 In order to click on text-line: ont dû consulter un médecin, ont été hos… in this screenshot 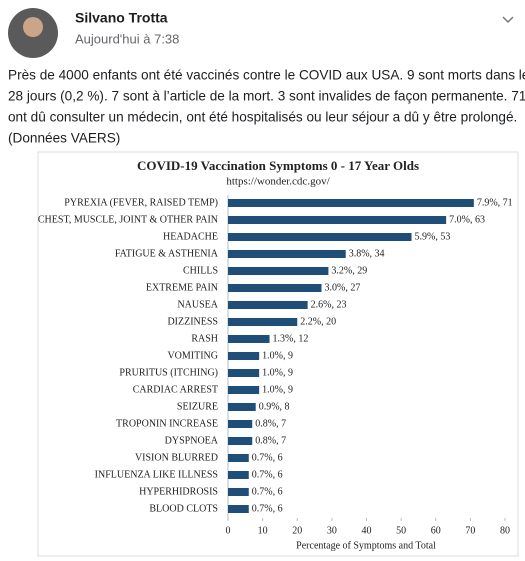, I will do `click(262, 117)`.